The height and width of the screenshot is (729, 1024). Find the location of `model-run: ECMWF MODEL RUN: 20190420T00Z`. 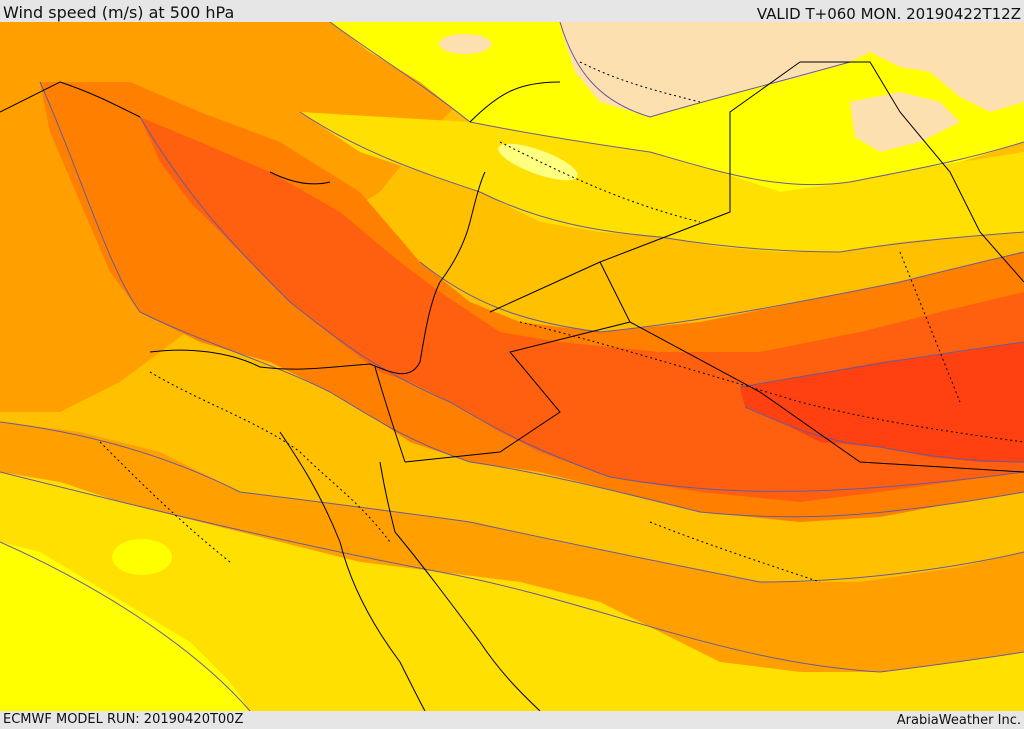

model-run: ECMWF MODEL RUN: 20190420T00Z is located at coordinates (123, 719).